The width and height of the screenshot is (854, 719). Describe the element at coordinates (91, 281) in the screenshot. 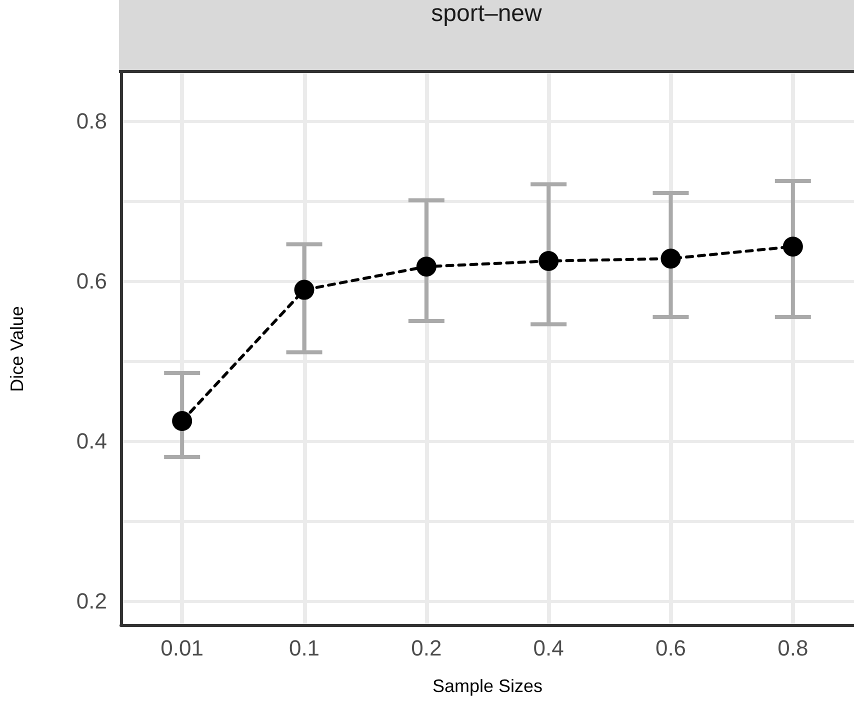

I see `y-tick-label: 0.6` at that location.